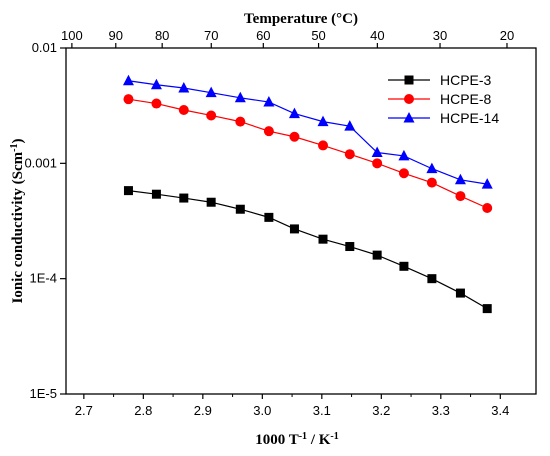 Image resolution: width=550 pixels, height=456 pixels. I want to click on x-axis-title-sup1: -1, so click(303, 436).